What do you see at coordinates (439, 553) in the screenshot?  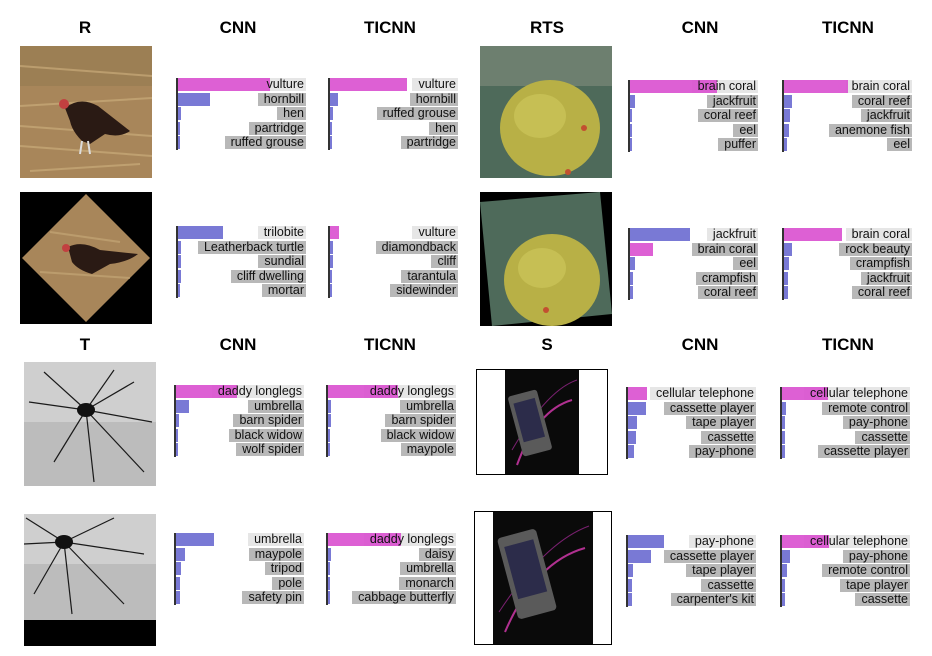 I see `class-label: daisy` at bounding box center [439, 553].